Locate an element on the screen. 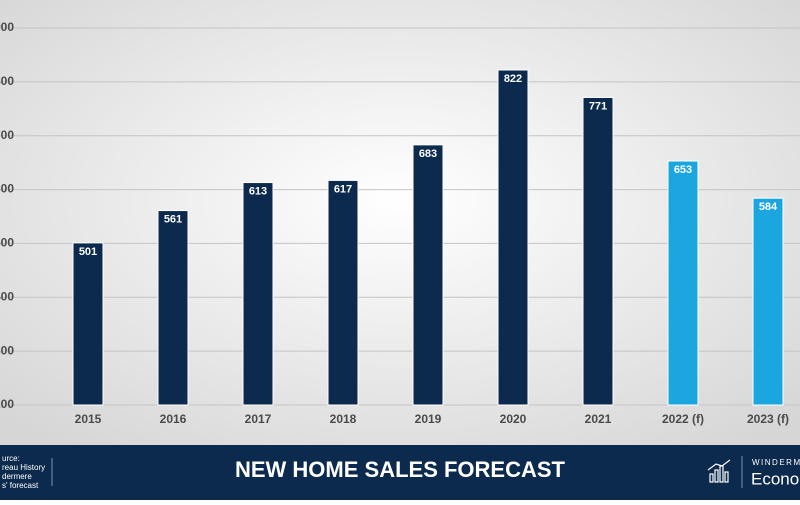 Image resolution: width=800 pixels, height=505 pixels. y-tick-label: 900 is located at coordinates (7, 27).